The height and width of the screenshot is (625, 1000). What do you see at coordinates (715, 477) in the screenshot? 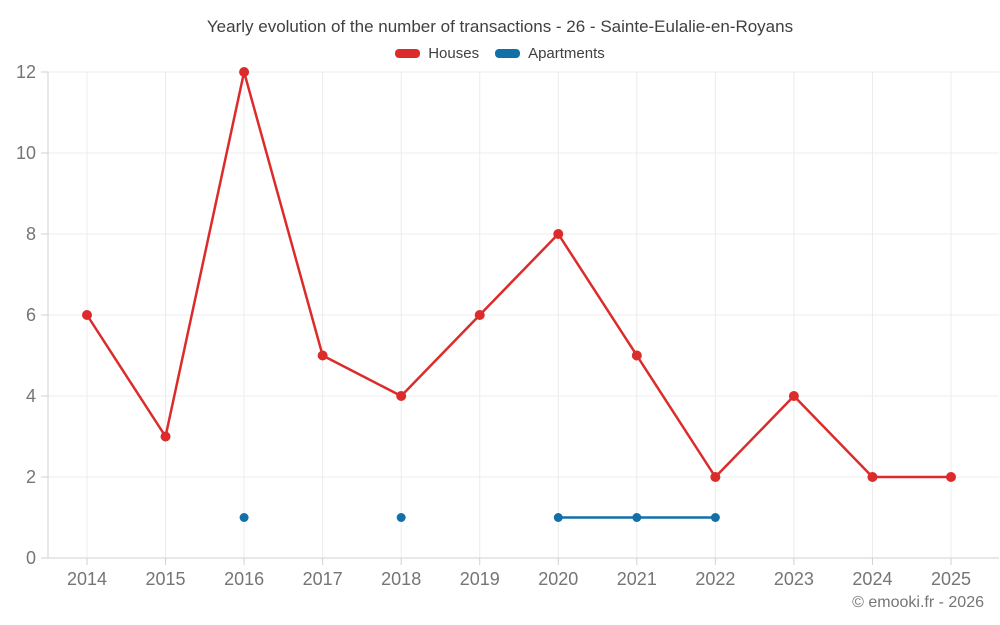
I see `data-point-houses-2022` at bounding box center [715, 477].